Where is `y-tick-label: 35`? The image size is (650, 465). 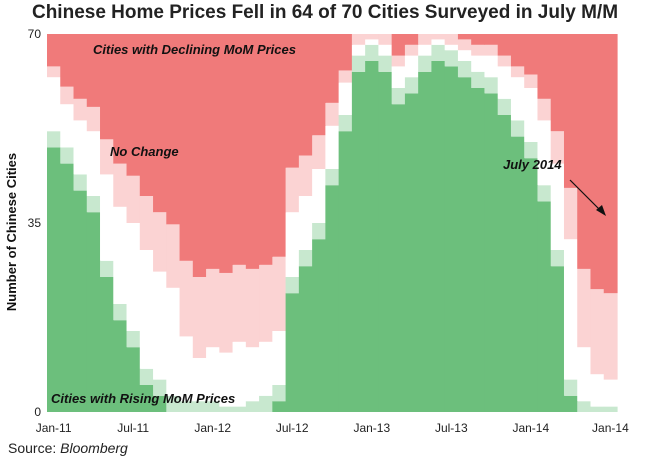 y-tick-label: 35 is located at coordinates (35, 223).